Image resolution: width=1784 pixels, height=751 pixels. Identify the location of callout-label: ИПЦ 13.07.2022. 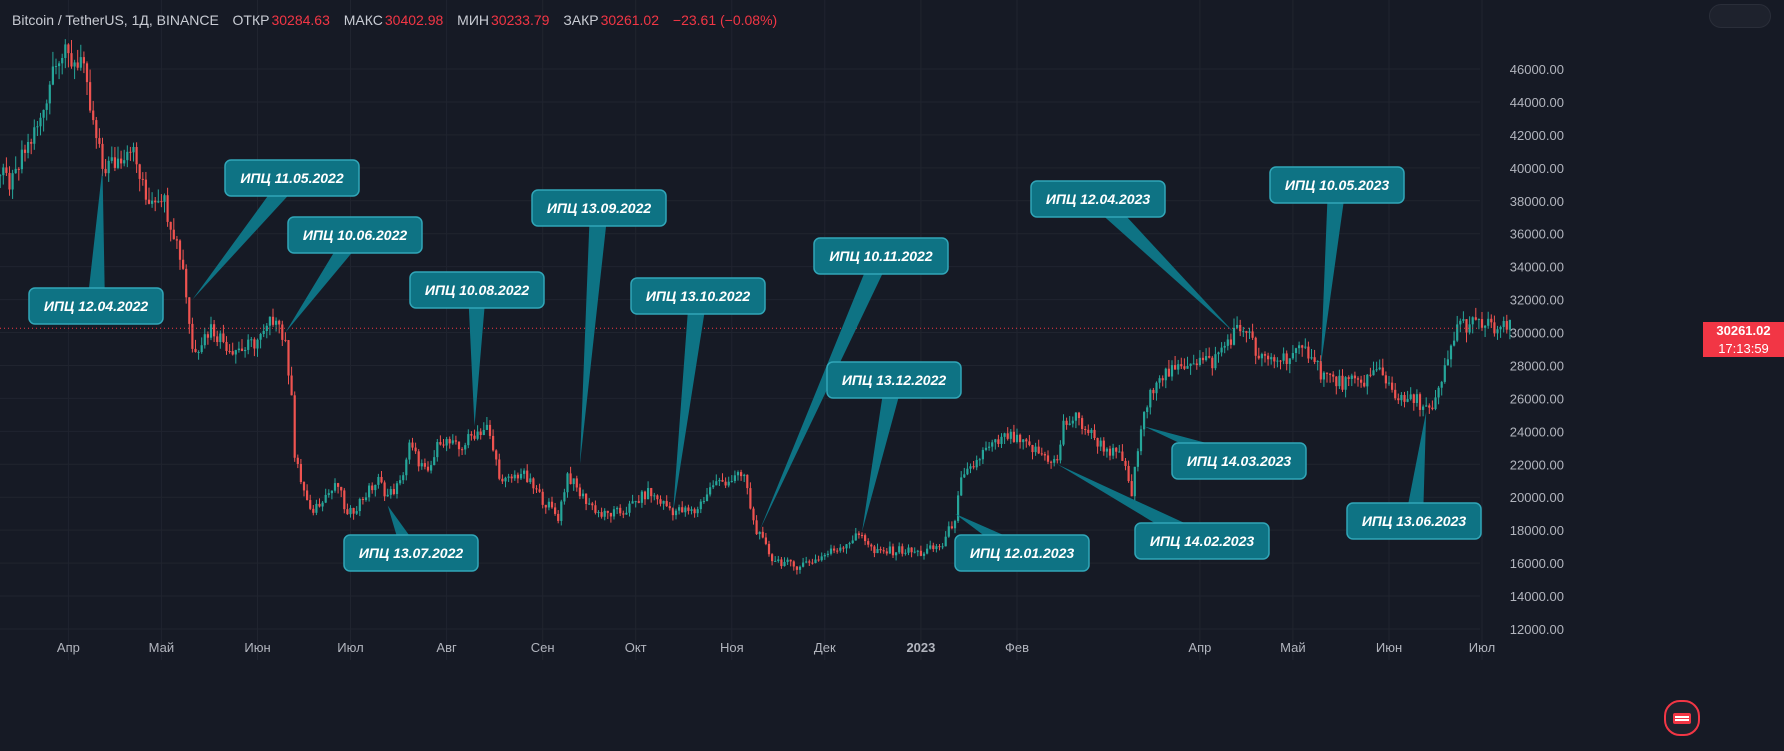
(411, 553).